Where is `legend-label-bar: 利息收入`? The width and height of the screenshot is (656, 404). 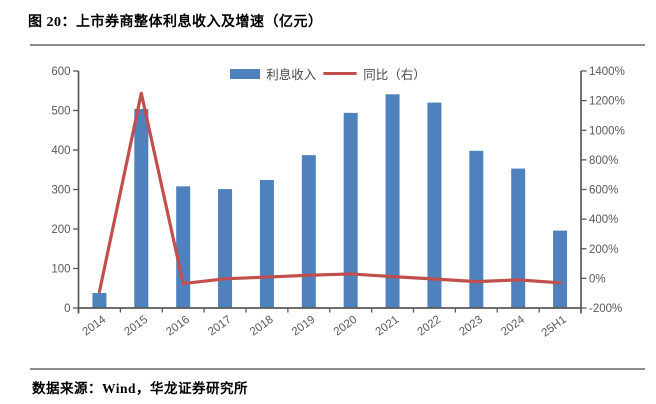 legend-label-bar: 利息收入 is located at coordinates (291, 75).